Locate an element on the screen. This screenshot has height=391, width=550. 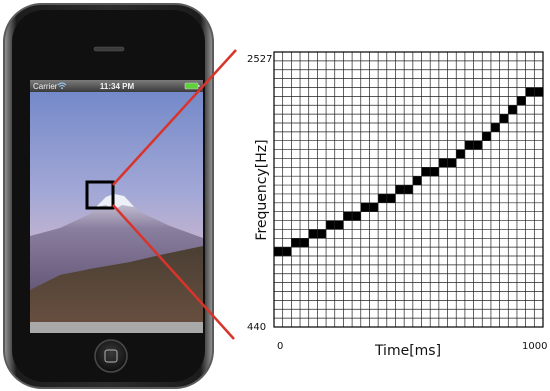
home-button-icon is located at coordinates (111, 356).